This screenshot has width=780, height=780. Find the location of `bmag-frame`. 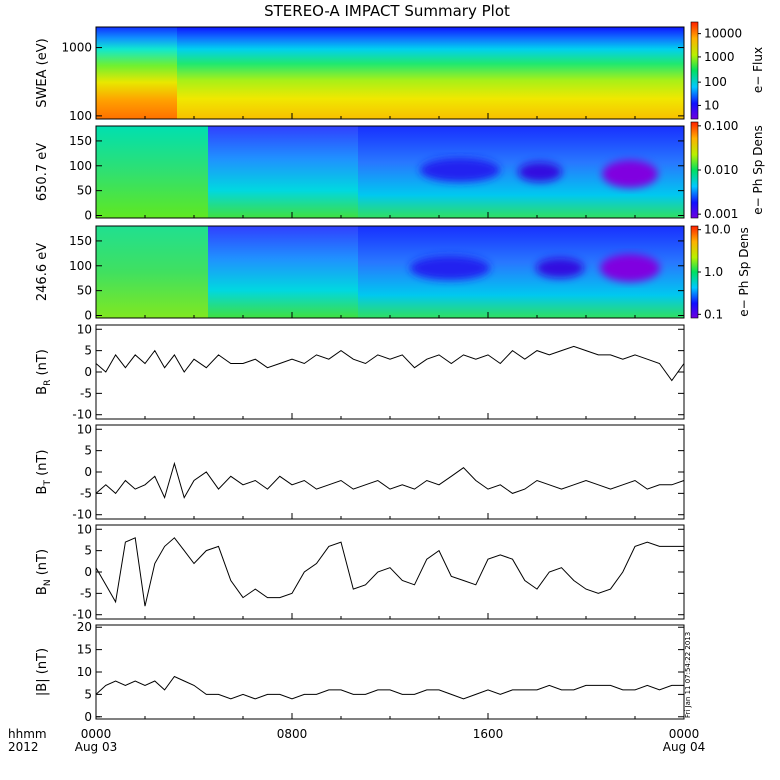

bmag-frame is located at coordinates (390, 672).